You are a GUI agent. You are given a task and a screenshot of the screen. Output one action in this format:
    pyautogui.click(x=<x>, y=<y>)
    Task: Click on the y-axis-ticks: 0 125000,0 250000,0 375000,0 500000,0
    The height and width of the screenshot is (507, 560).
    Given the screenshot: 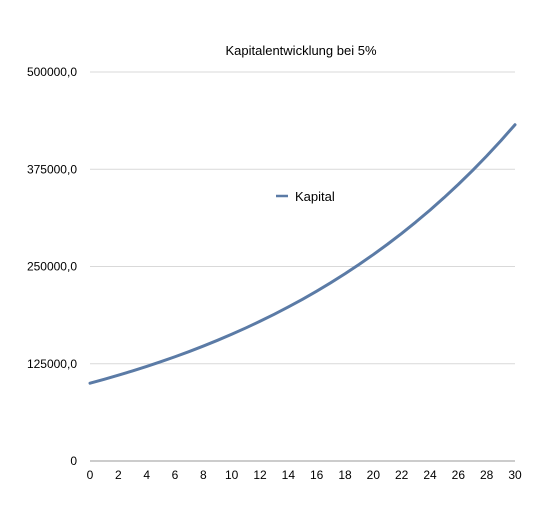 What is the action you would take?
    pyautogui.click(x=52, y=266)
    